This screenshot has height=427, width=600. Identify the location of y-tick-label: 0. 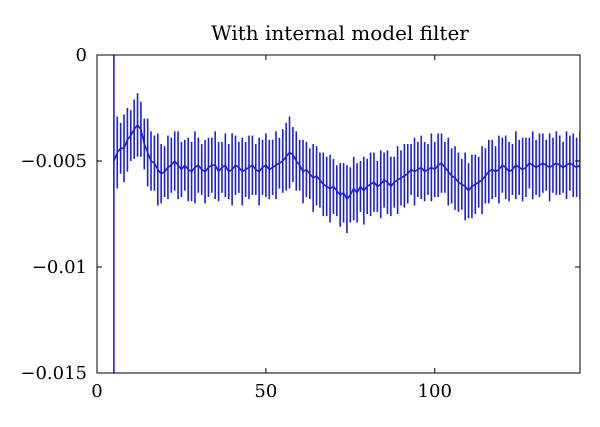
(81, 55).